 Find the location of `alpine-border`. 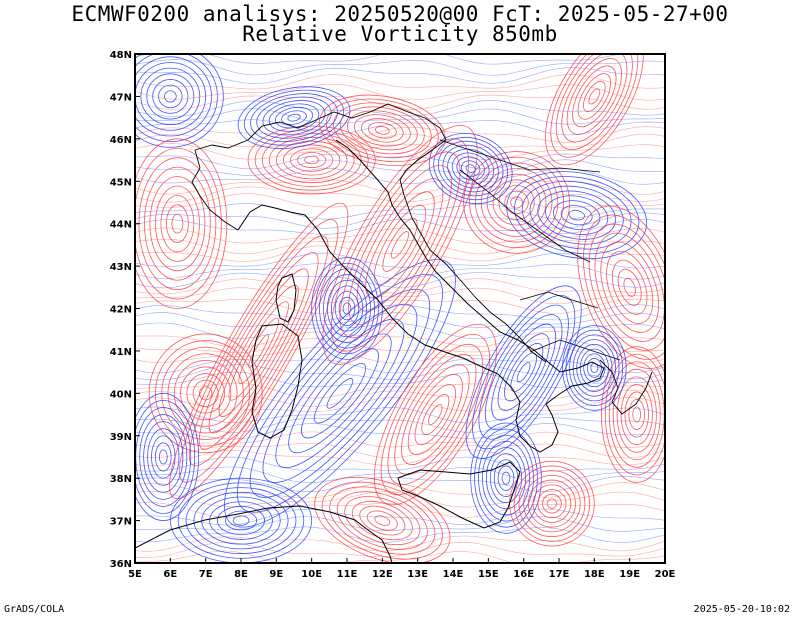

alpine-border is located at coordinates (320, 149).